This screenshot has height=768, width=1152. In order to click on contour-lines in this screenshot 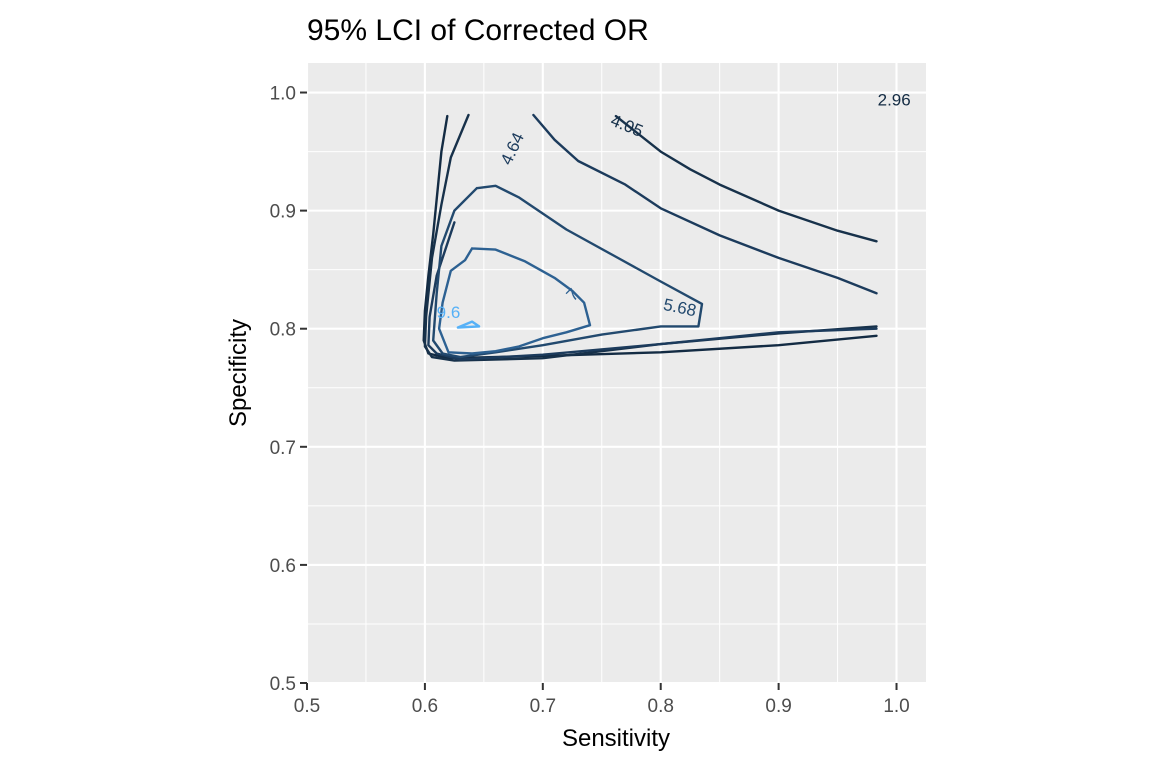, I will do `click(650, 237)`.